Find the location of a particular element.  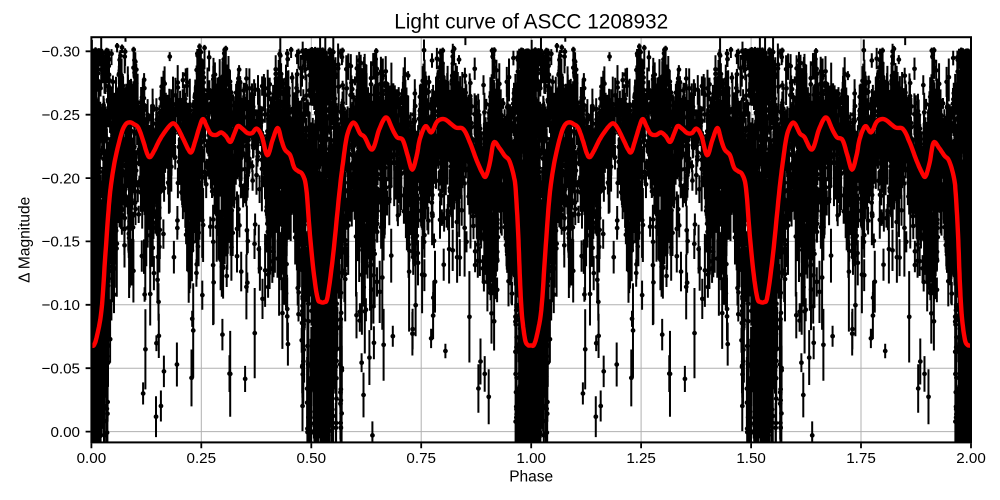

svg-text: −0.10 is located at coordinates (61, 305).